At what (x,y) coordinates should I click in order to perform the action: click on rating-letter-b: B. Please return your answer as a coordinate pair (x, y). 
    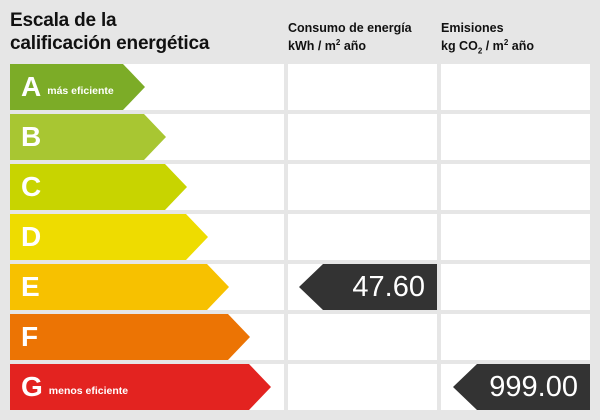
    Looking at the image, I should click on (31, 136).